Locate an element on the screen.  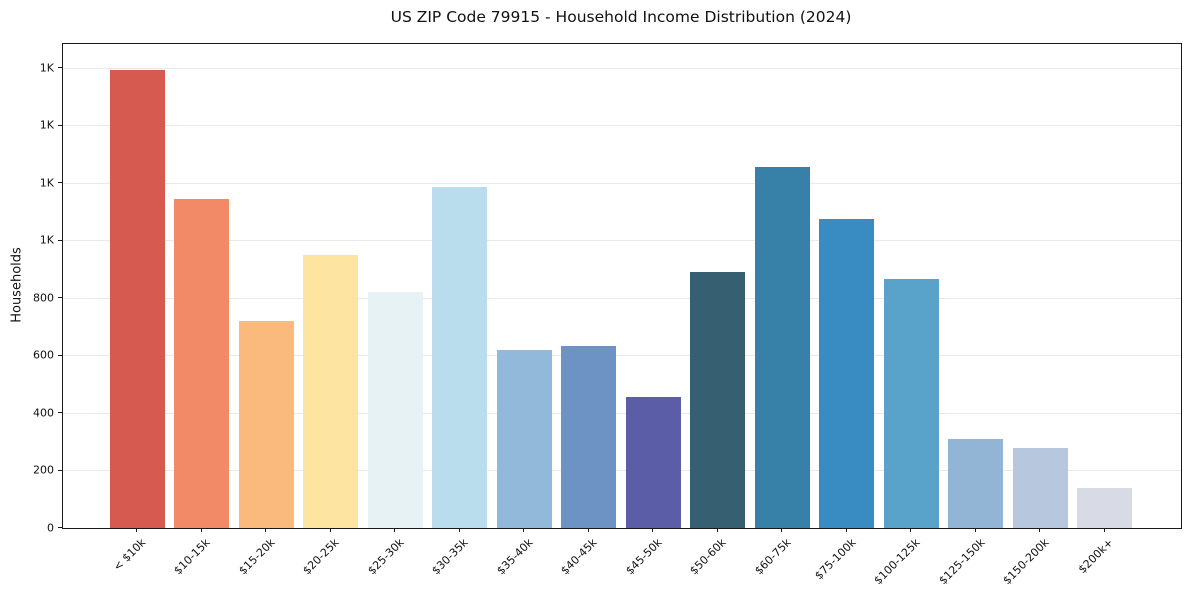
x-tick-label: < $10k is located at coordinates (129, 555).